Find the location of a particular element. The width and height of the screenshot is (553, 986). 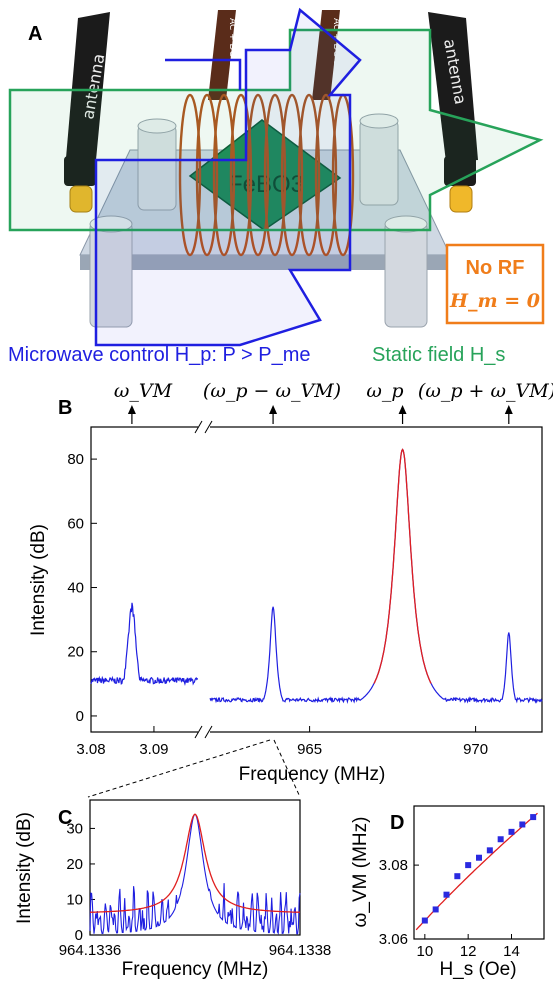

stage-edge is located at coordinates (265, 262).